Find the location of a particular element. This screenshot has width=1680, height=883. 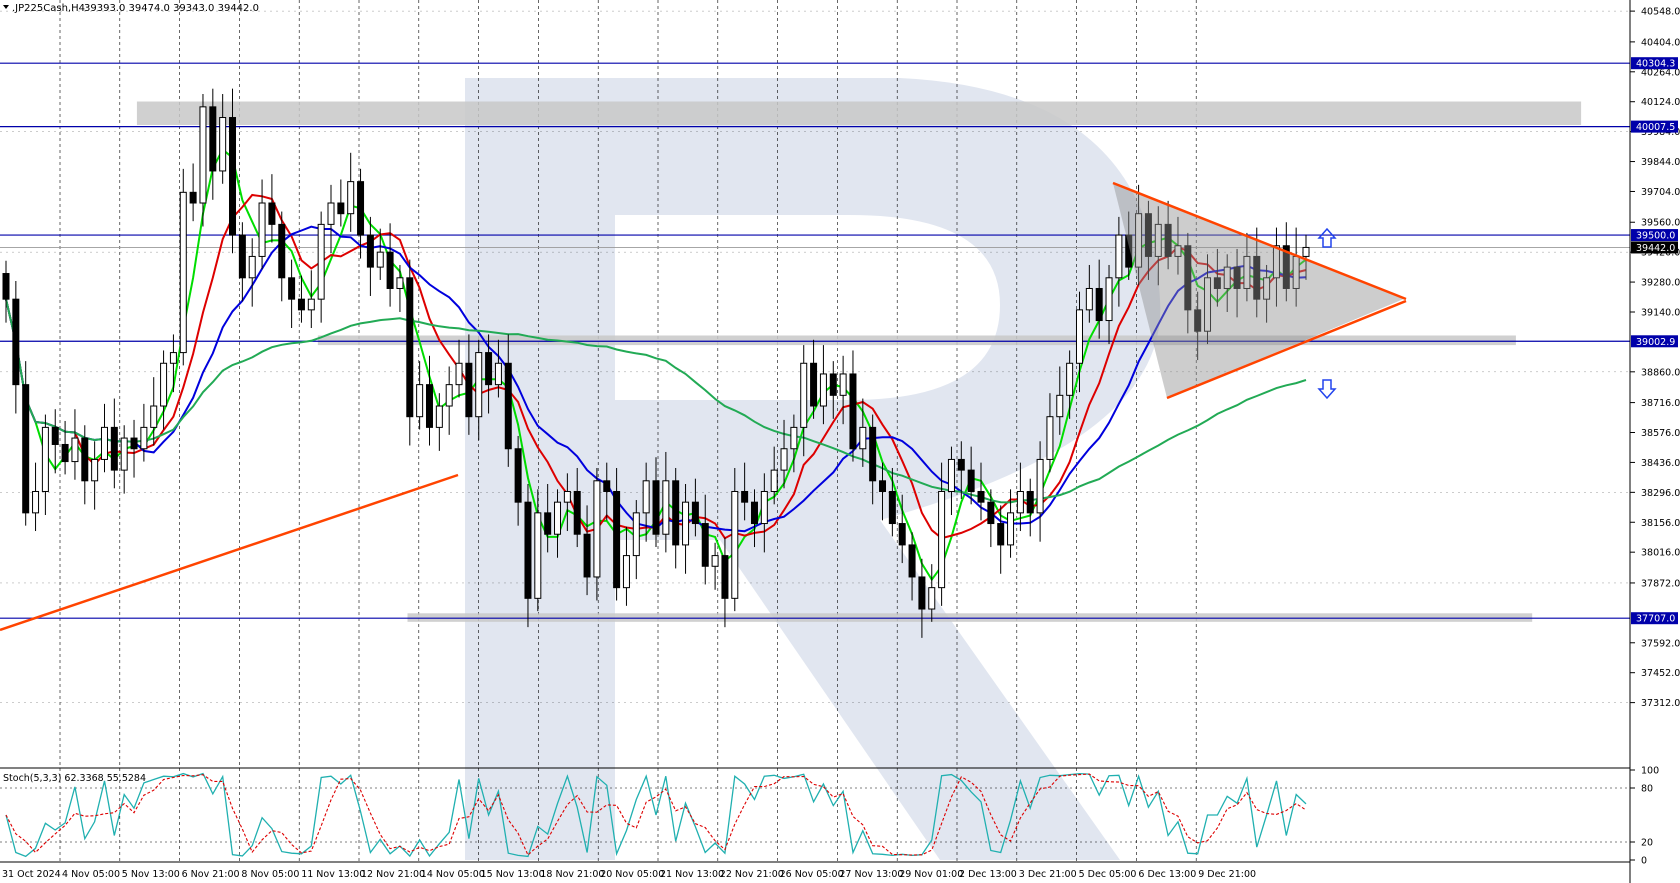

time-tick-label: 9 Dec 21:00 is located at coordinates (1227, 874).